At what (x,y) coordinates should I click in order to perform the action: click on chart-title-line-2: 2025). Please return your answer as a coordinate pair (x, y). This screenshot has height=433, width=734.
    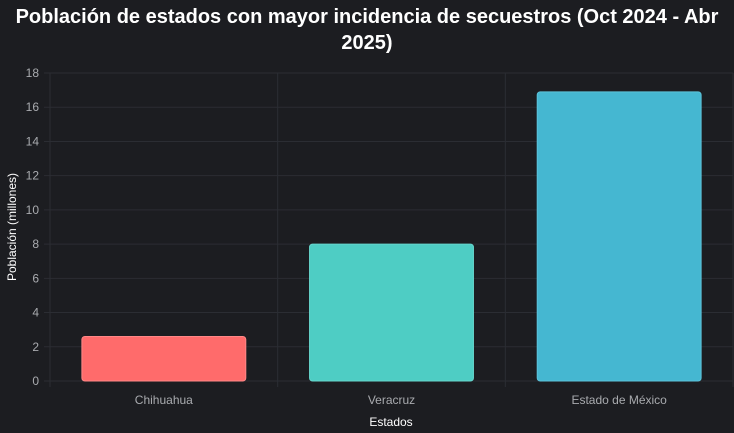
    Looking at the image, I should click on (366, 43).